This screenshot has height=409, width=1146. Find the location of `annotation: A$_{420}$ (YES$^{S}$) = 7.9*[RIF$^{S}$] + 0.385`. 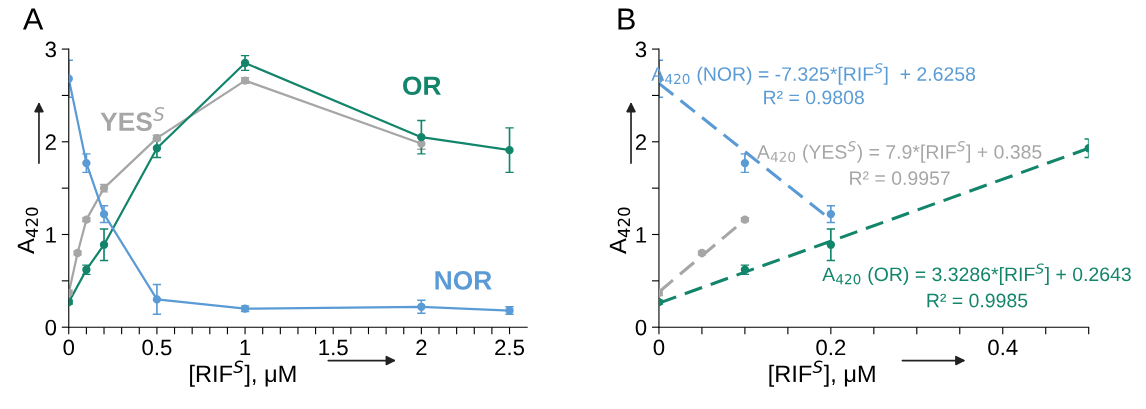

annotation: A$_{420}$ (YES$^{S}$) = 7.9*[RIF$^{S}$] + 0.385 is located at coordinates (899, 152).